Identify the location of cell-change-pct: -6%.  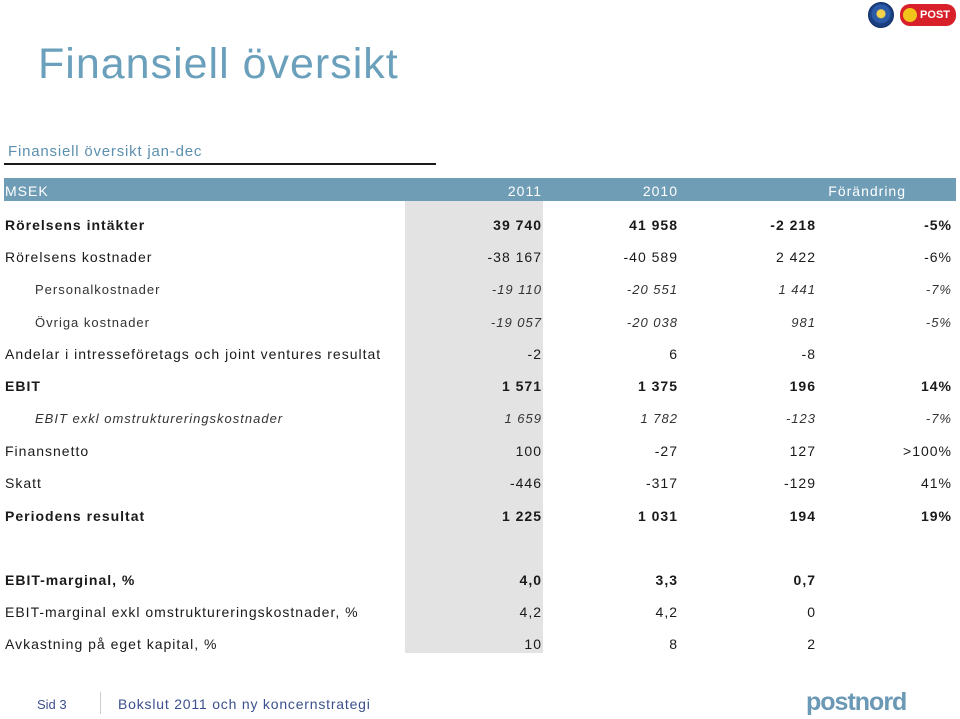
(938, 257).